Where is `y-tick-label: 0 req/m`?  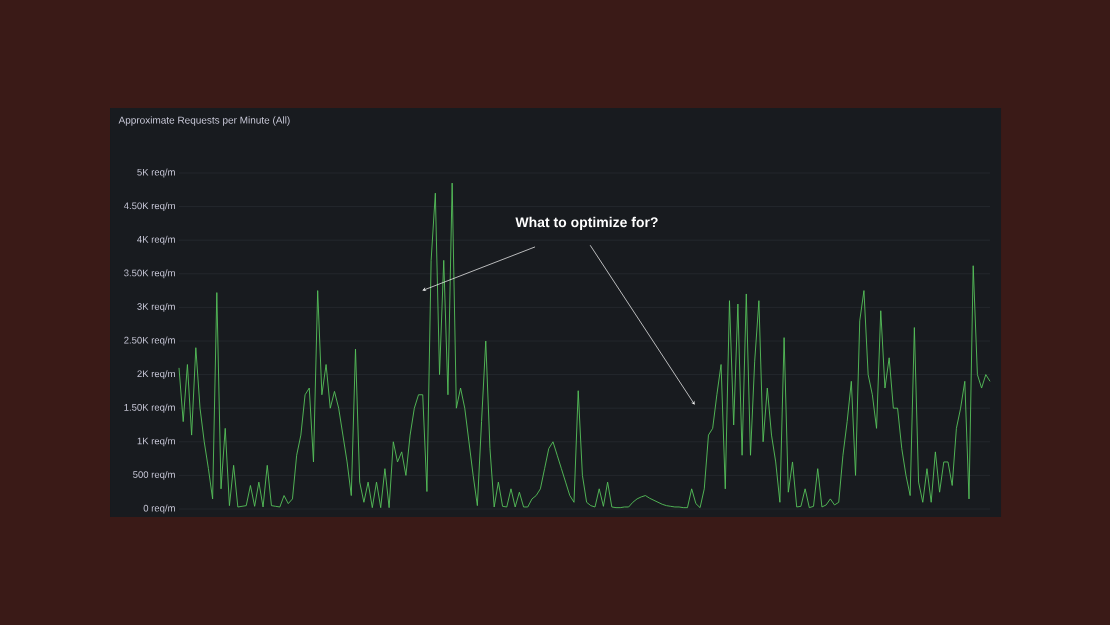 y-tick-label: 0 req/m is located at coordinates (159, 509).